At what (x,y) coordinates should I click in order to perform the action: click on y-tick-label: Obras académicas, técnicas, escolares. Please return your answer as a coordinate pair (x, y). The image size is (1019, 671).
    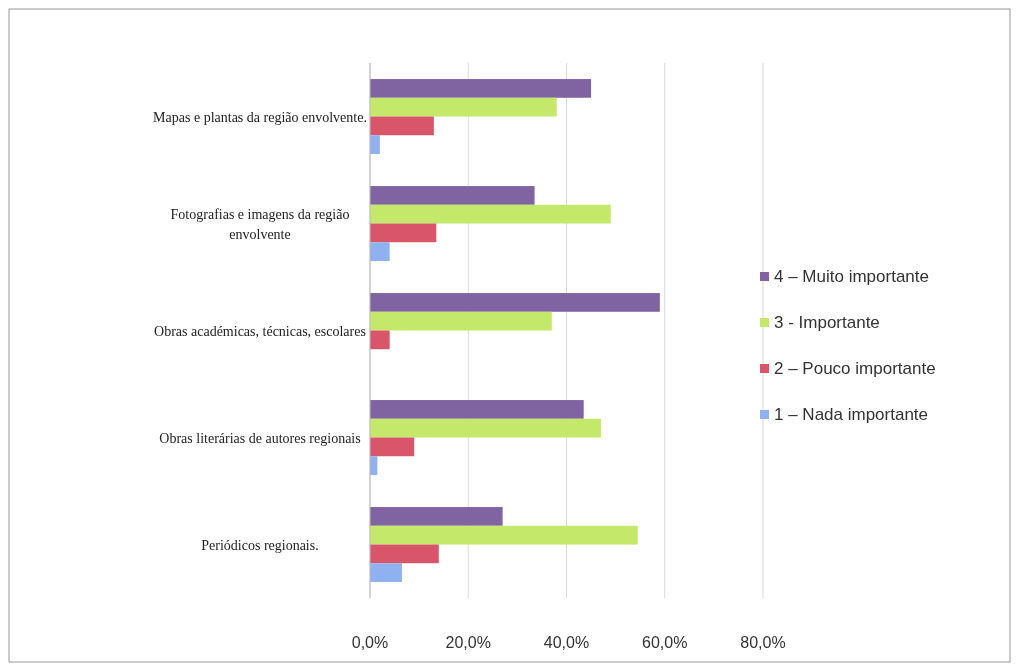
    Looking at the image, I should click on (260, 331).